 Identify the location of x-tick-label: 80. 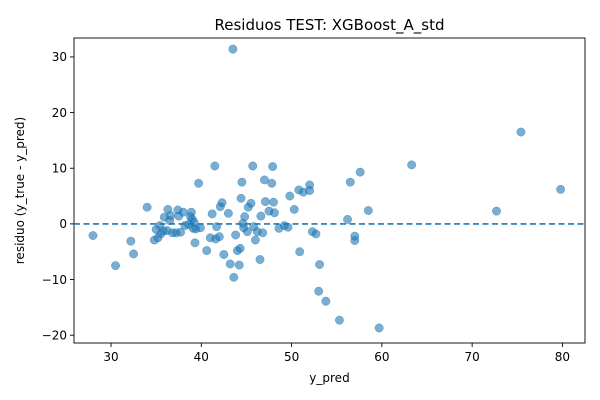
(562, 357).